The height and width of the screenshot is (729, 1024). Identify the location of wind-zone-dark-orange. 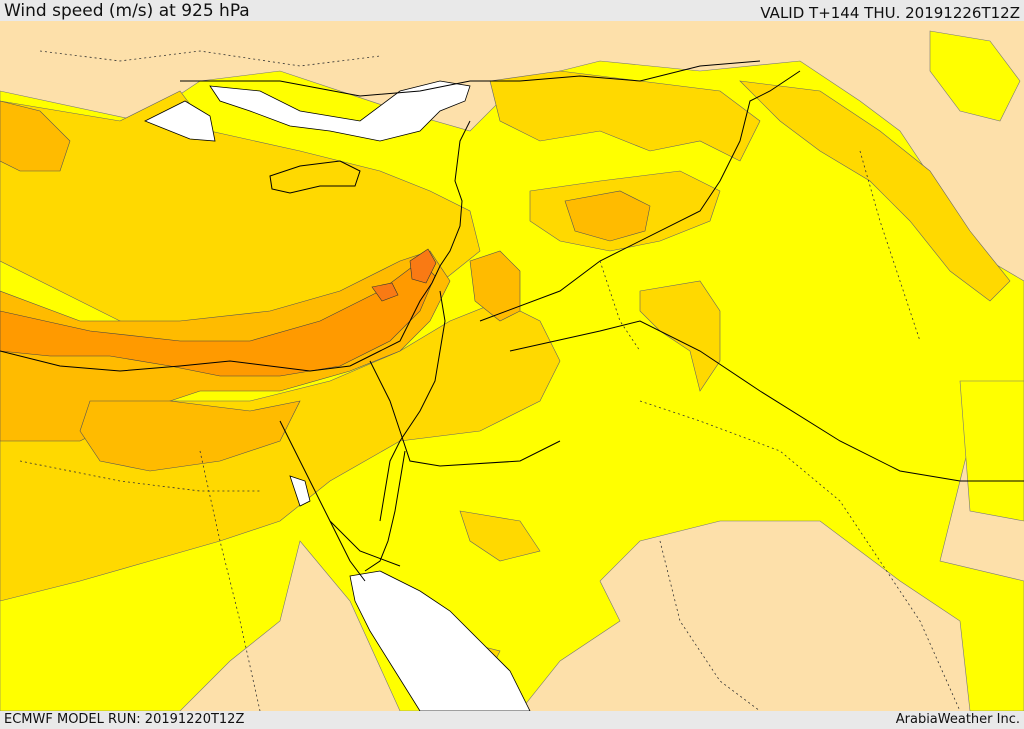
(404, 275).